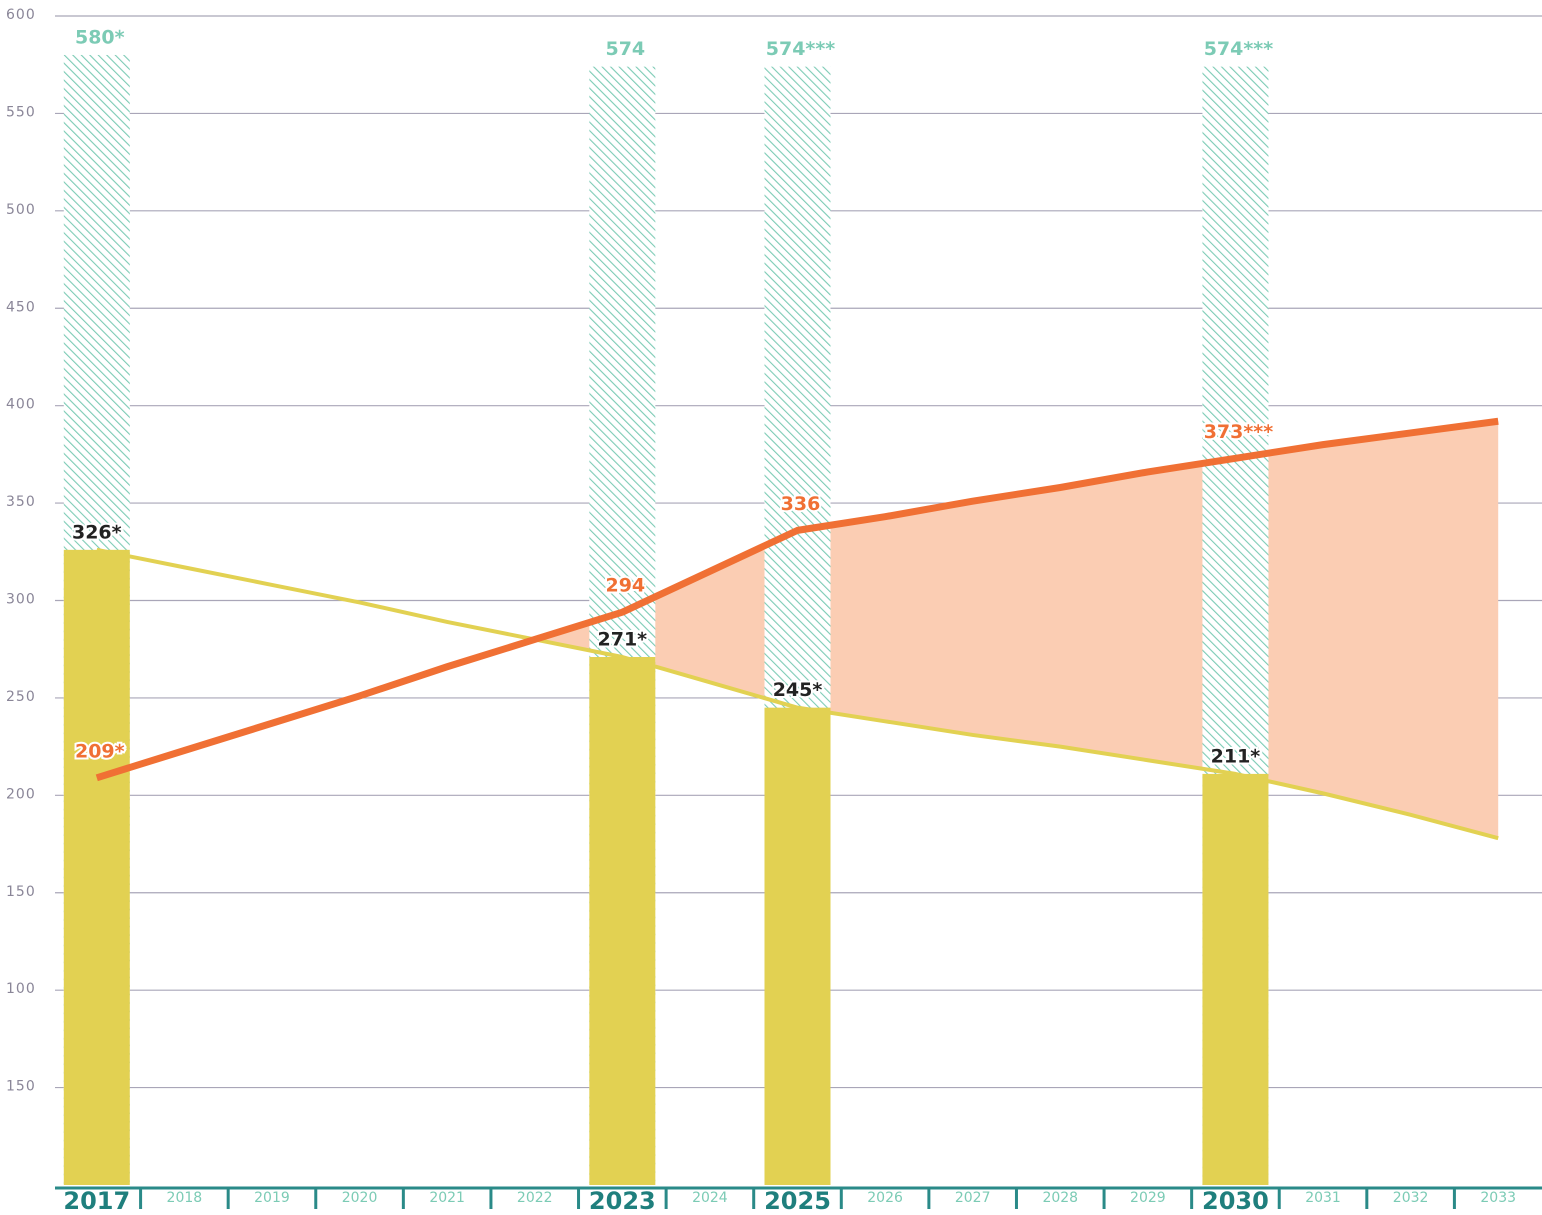  What do you see at coordinates (797, 1201) in the screenshot?
I see `x-tick-label: 2025` at bounding box center [797, 1201].